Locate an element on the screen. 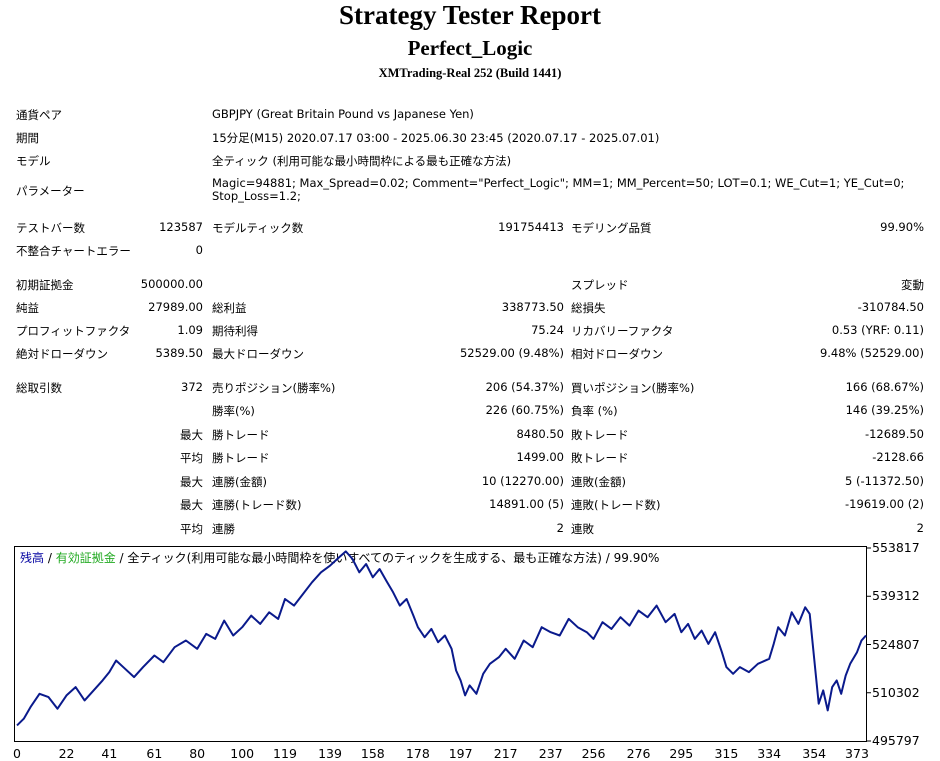  avg-cons-win-value: 2 is located at coordinates (560, 528).